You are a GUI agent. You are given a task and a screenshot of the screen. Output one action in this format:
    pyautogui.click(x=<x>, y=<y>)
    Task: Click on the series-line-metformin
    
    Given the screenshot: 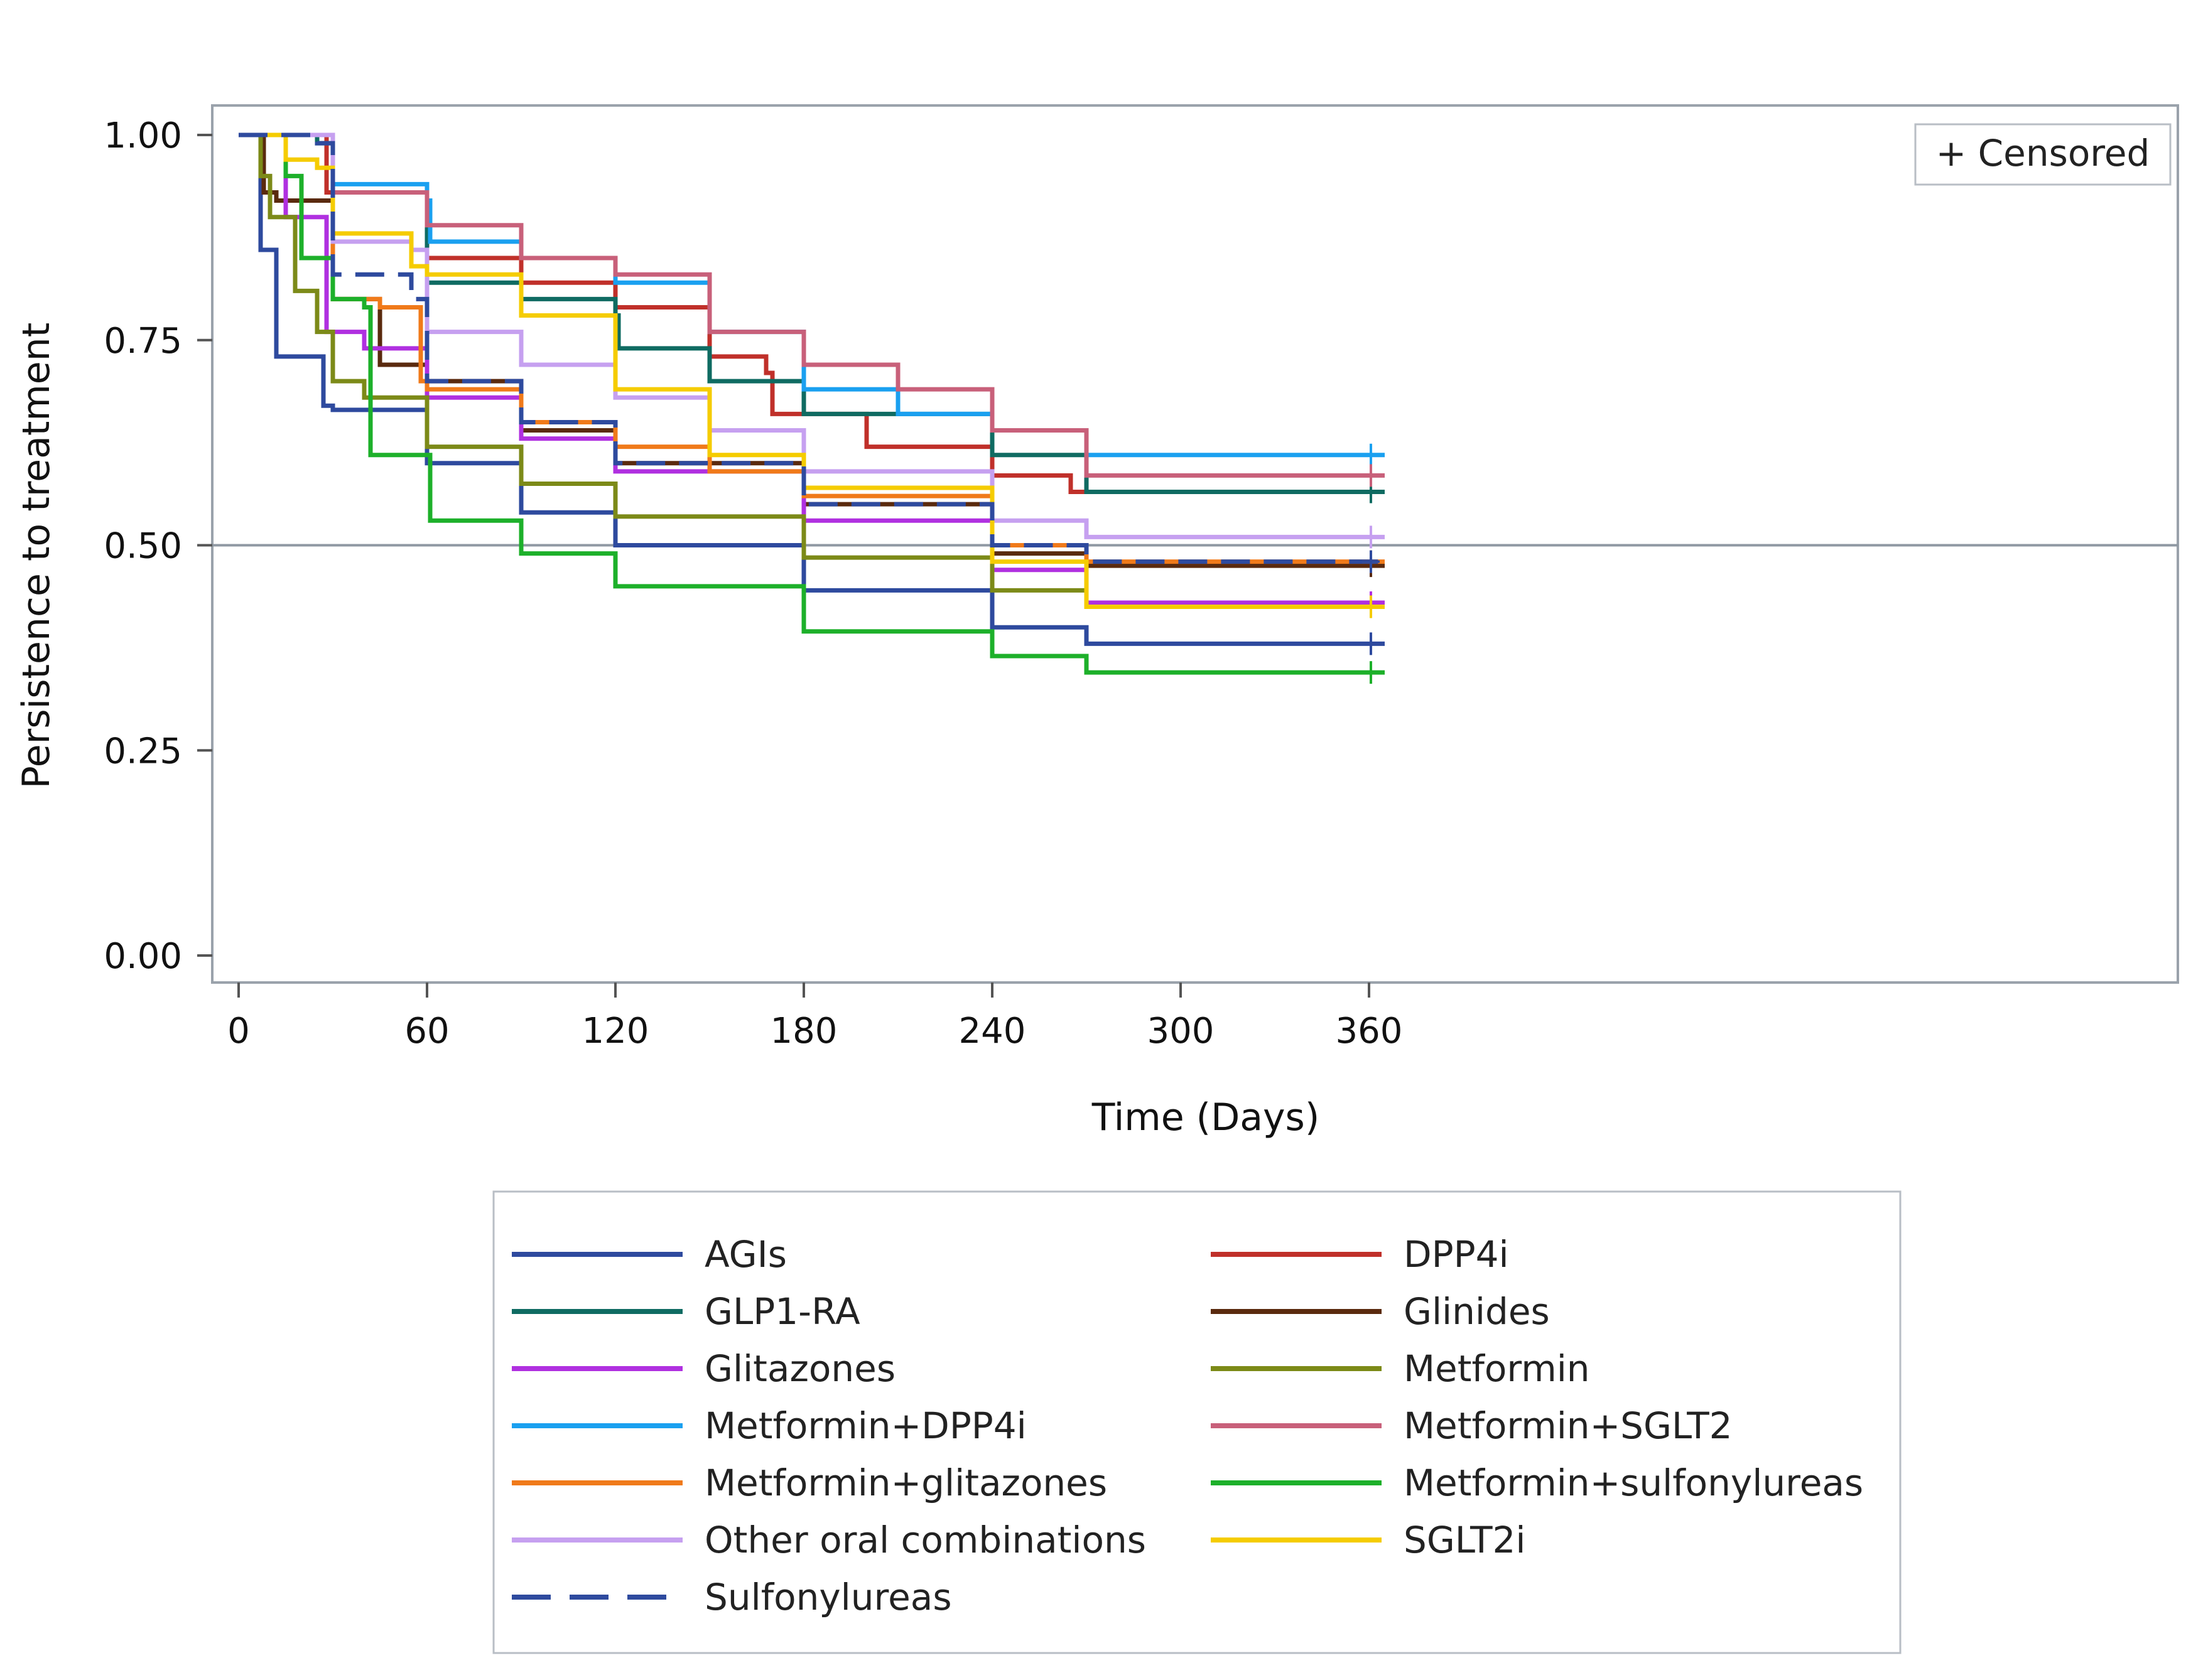 What is the action you would take?
    pyautogui.click(x=812, y=371)
    